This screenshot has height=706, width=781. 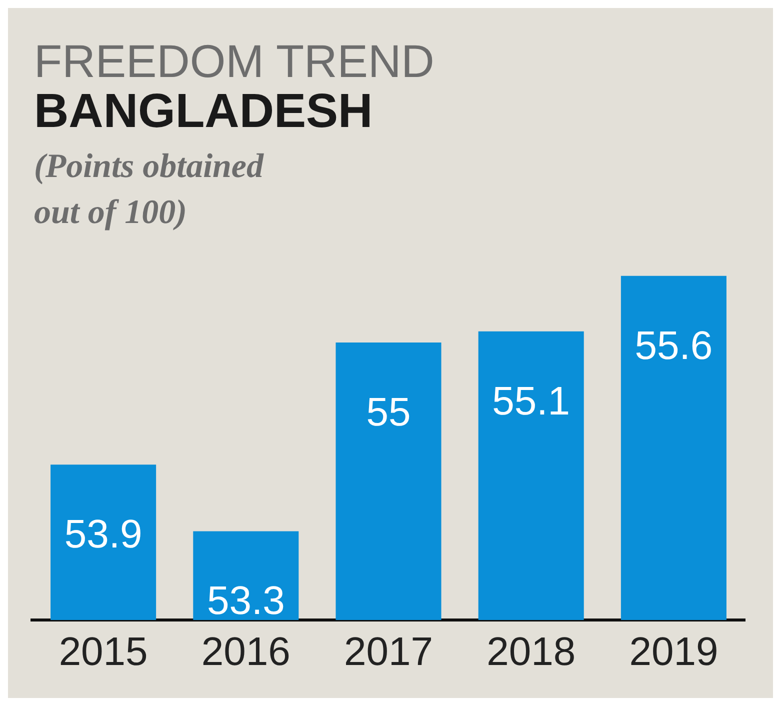 I want to click on x-tick-label: 2016, so click(x=245, y=652).